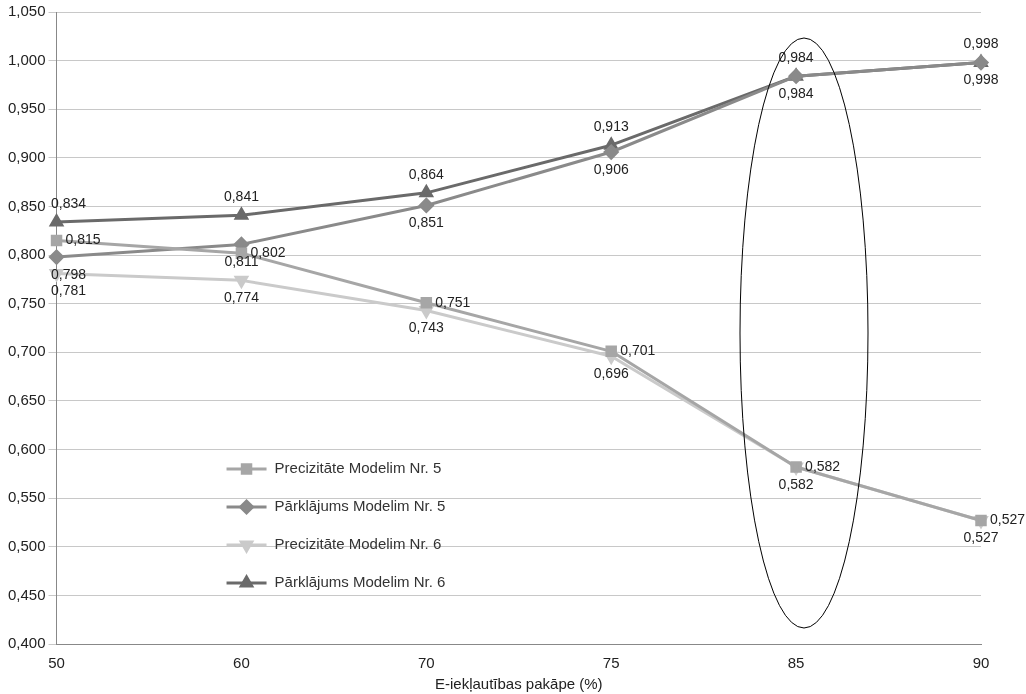 The width and height of the screenshot is (1026, 694). What do you see at coordinates (26, 205) in the screenshot?
I see `y-tick-label: 0,850` at bounding box center [26, 205].